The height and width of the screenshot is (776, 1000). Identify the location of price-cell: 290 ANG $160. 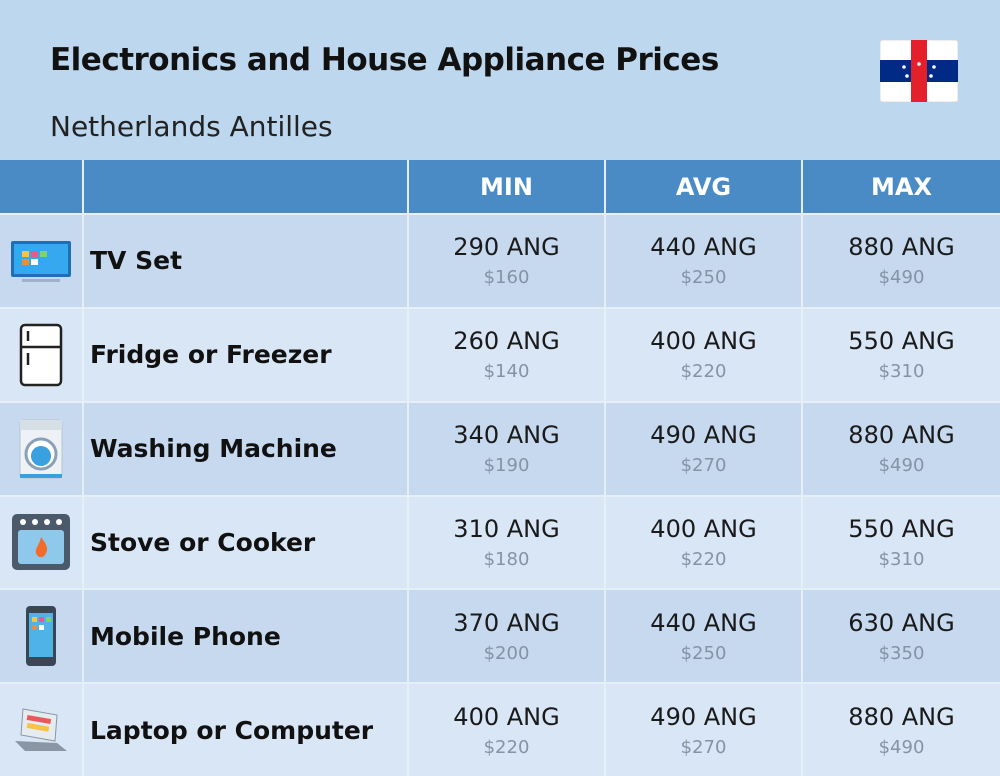
(506, 261).